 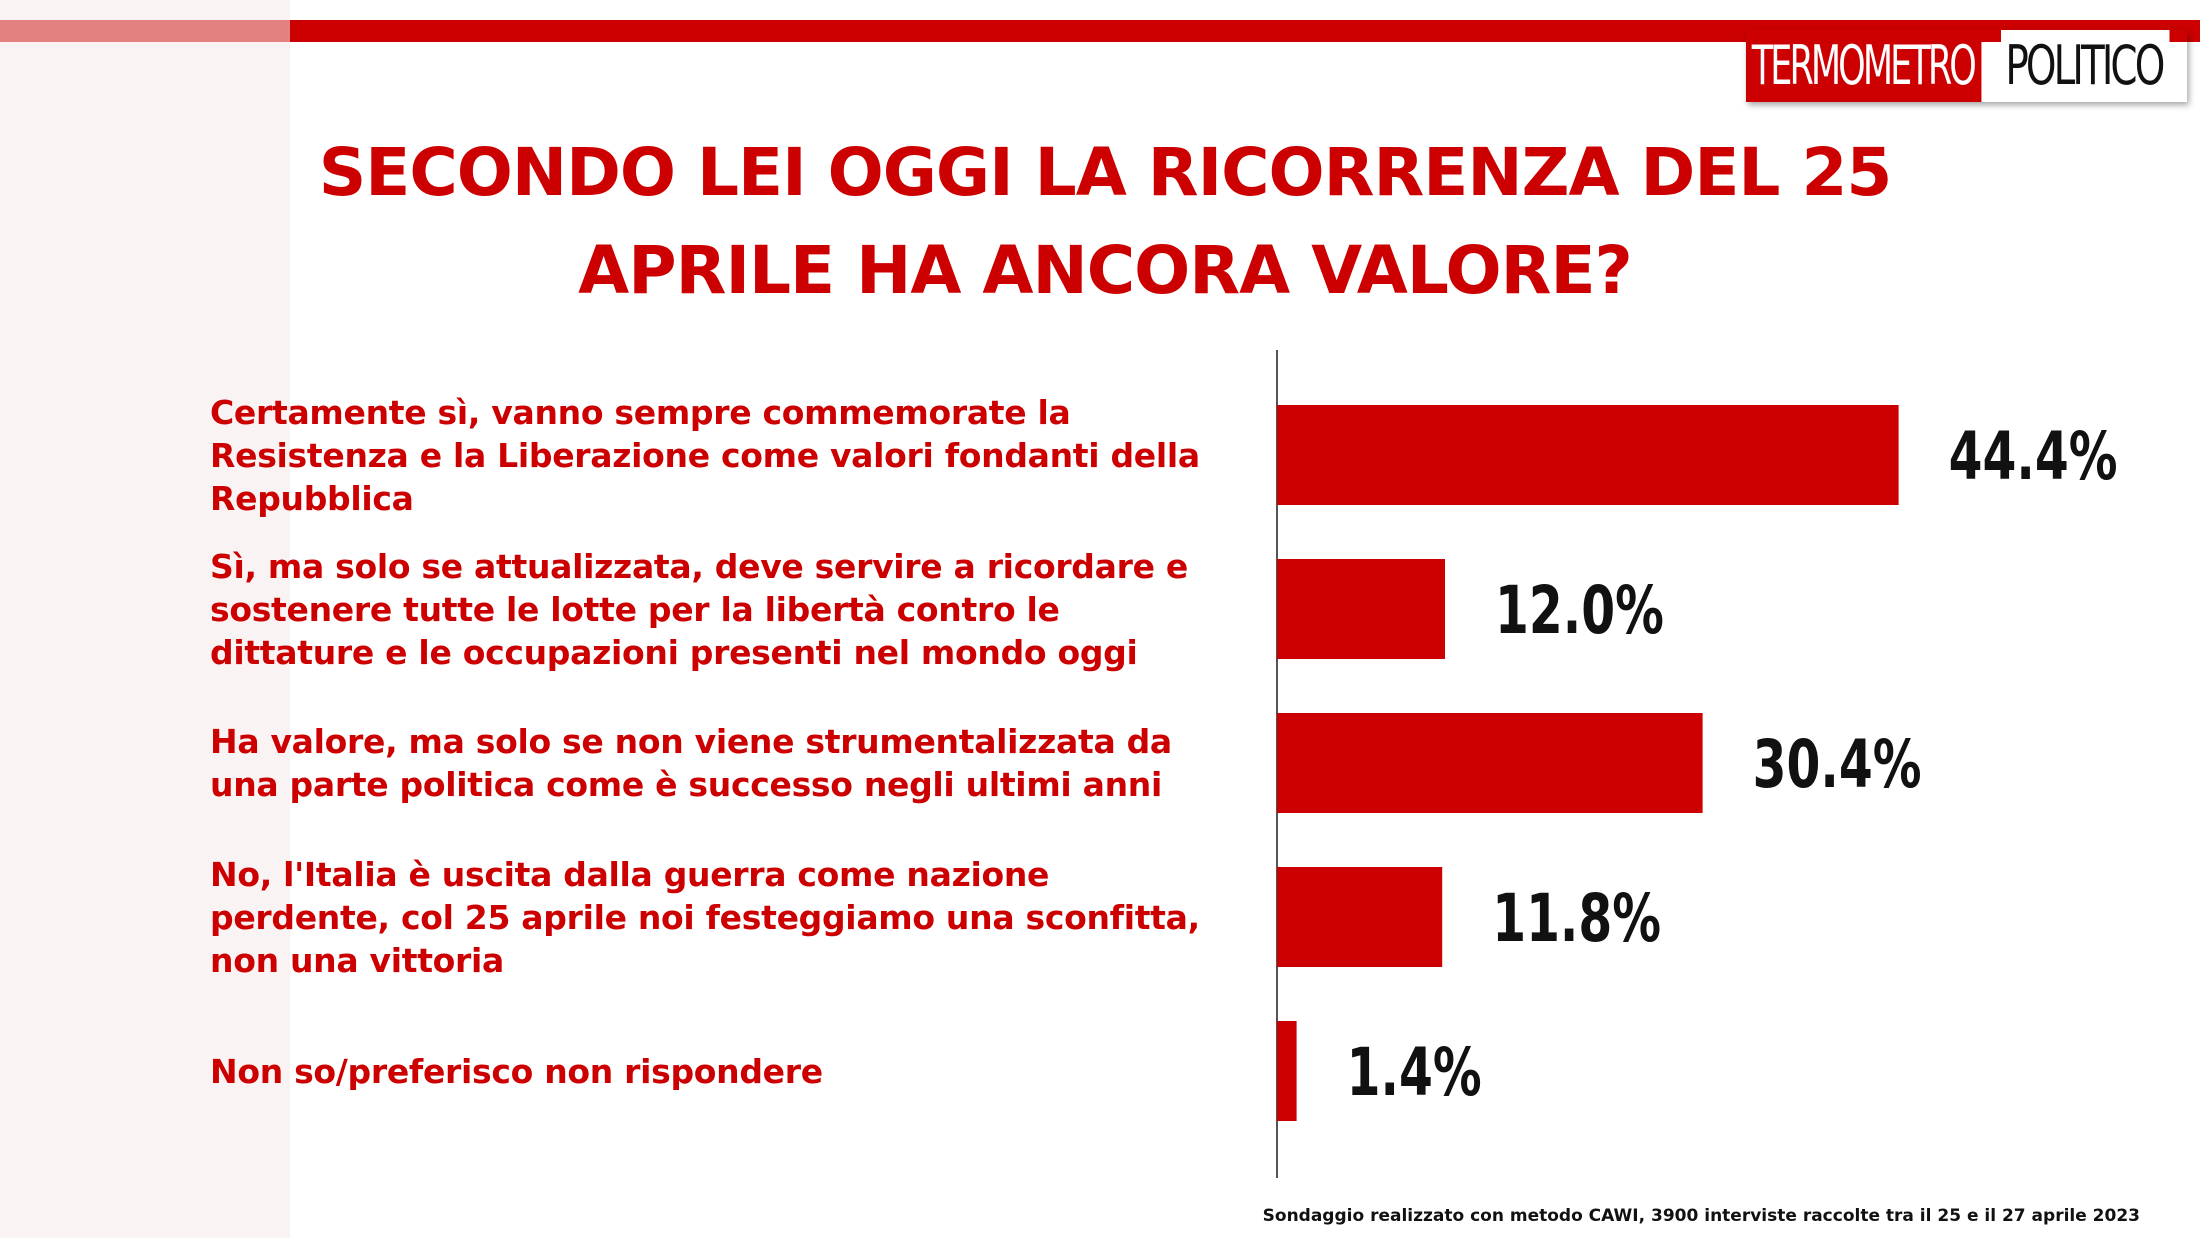 I want to click on value-label-2: 12.0%, so click(x=1579, y=611).